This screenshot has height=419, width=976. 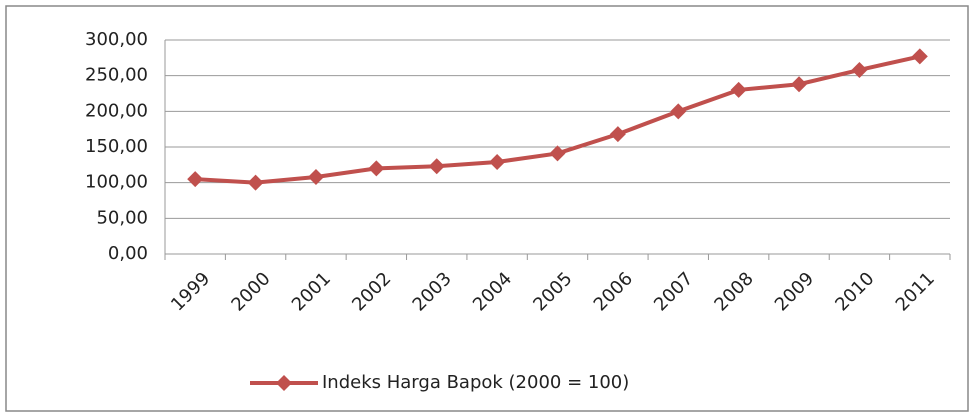 I want to click on y-tick-label: 50,00, so click(x=122, y=217).